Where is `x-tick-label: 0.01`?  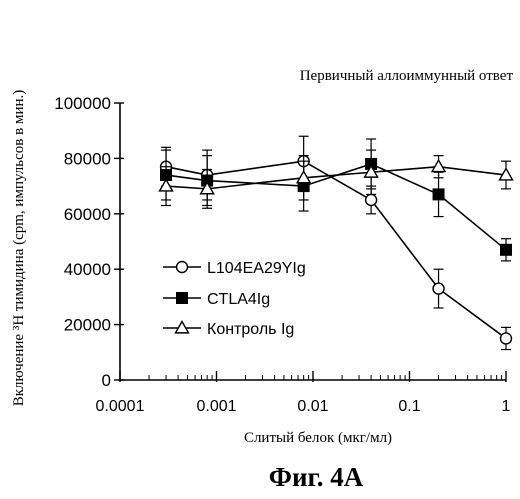
x-tick-label: 0.01 is located at coordinates (312, 406).